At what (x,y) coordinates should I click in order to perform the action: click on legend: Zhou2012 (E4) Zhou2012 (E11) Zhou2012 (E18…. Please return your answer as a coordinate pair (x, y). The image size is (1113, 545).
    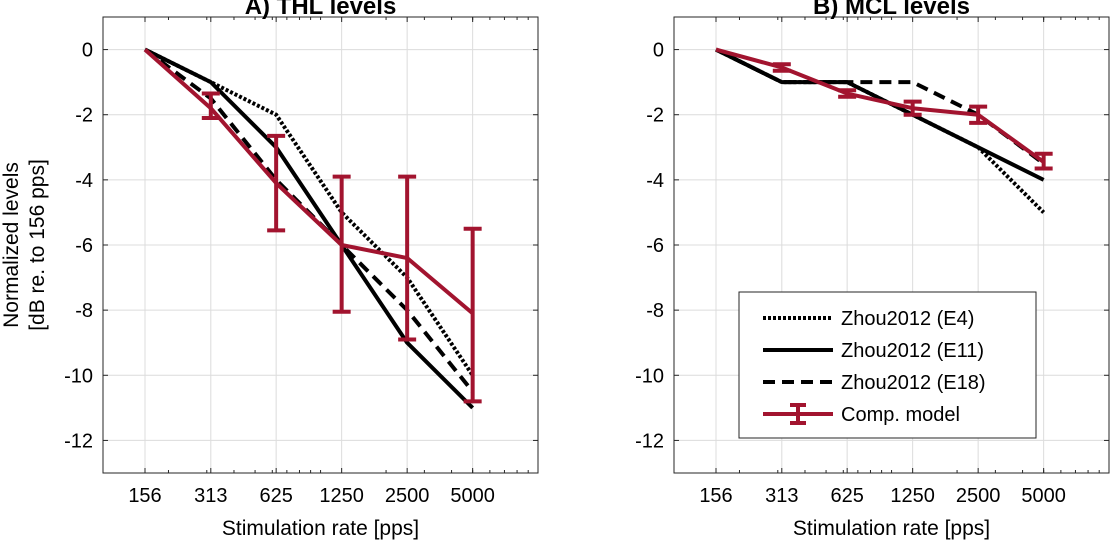
    Looking at the image, I should click on (887, 365).